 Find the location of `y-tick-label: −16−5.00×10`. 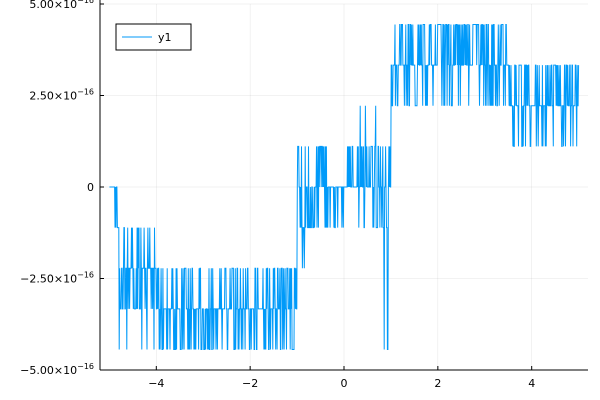

y-tick-label: −16−5.00×10 is located at coordinates (57, 369).